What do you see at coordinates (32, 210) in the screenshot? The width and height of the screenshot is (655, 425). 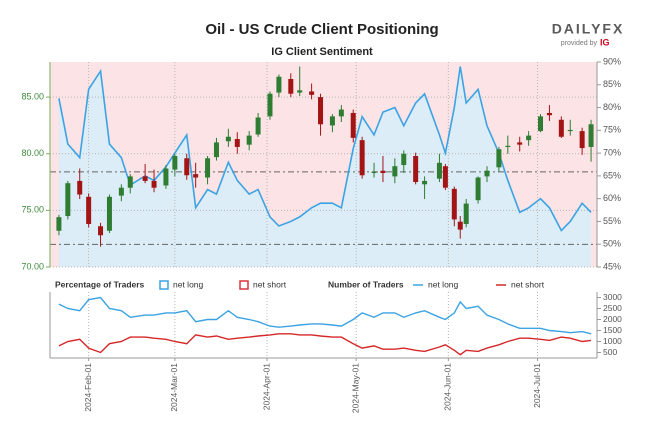 I see `y-tick-label: 75.00` at bounding box center [32, 210].